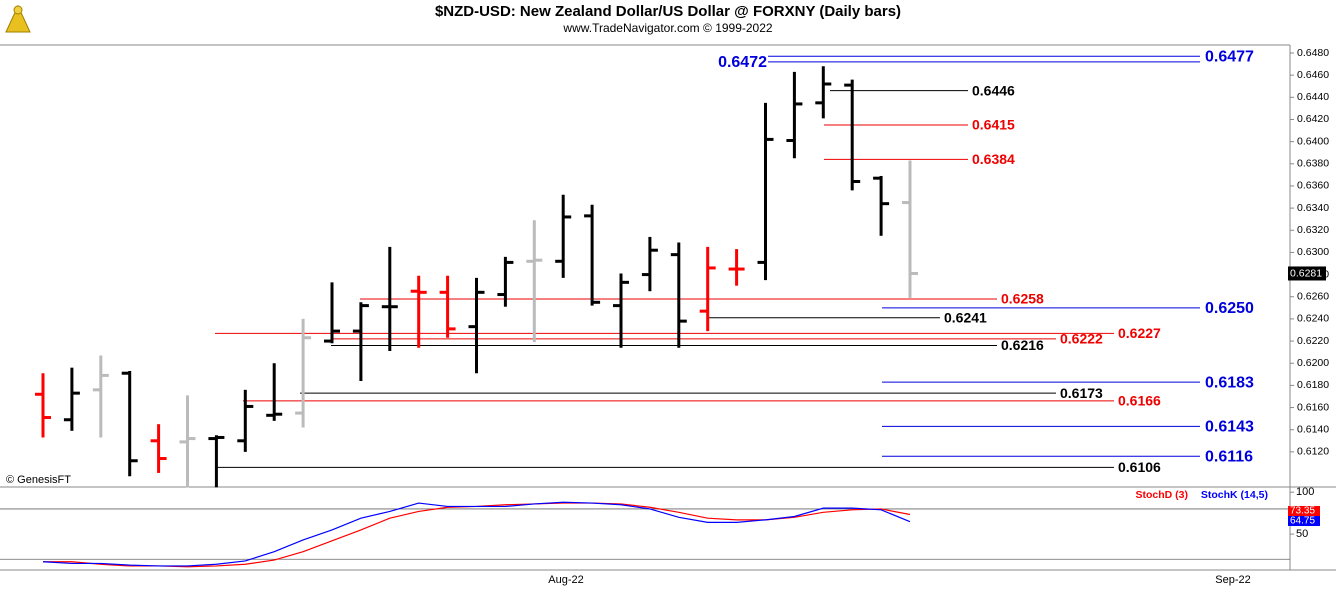  I want to click on y-tick-label: 0.6440, so click(1313, 97).